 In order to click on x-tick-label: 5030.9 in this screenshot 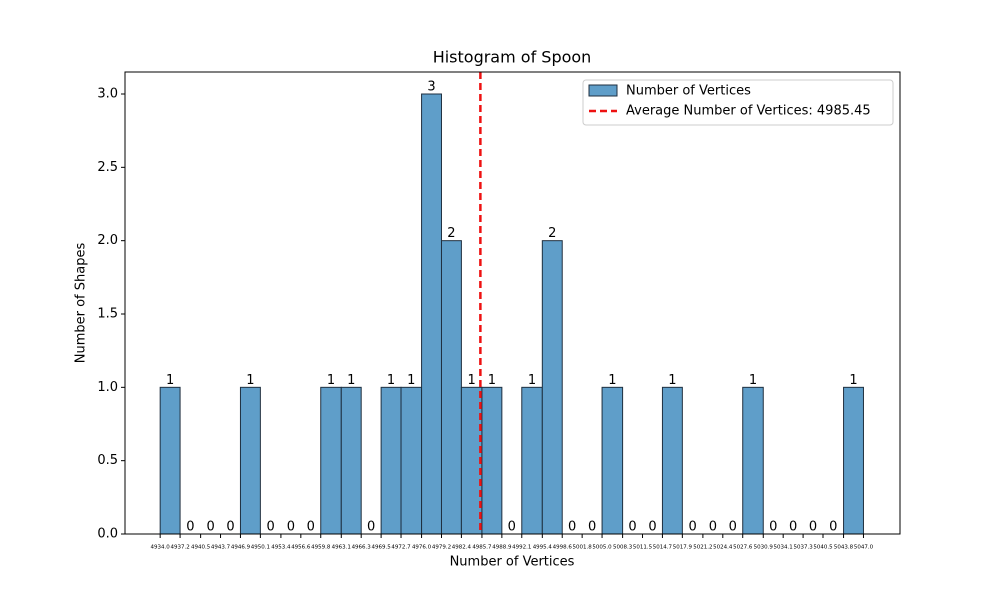, I will do `click(764, 548)`.